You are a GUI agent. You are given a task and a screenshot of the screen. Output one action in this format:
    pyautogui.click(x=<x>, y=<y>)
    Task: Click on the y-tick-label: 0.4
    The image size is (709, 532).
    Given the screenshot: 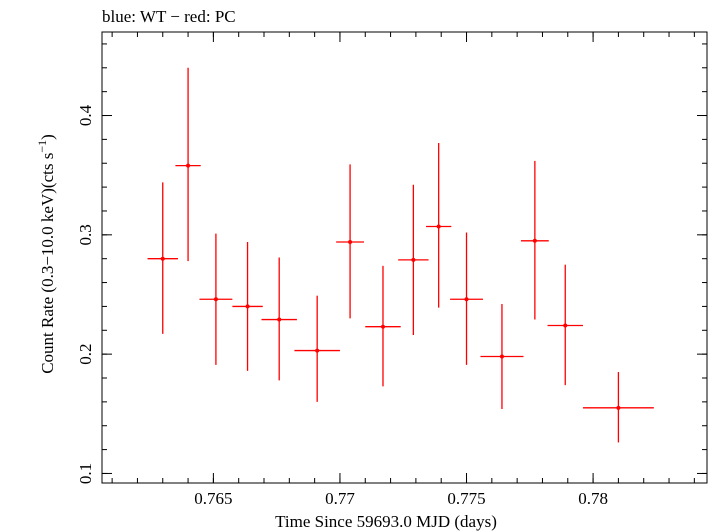 What is the action you would take?
    pyautogui.click(x=85, y=115)
    